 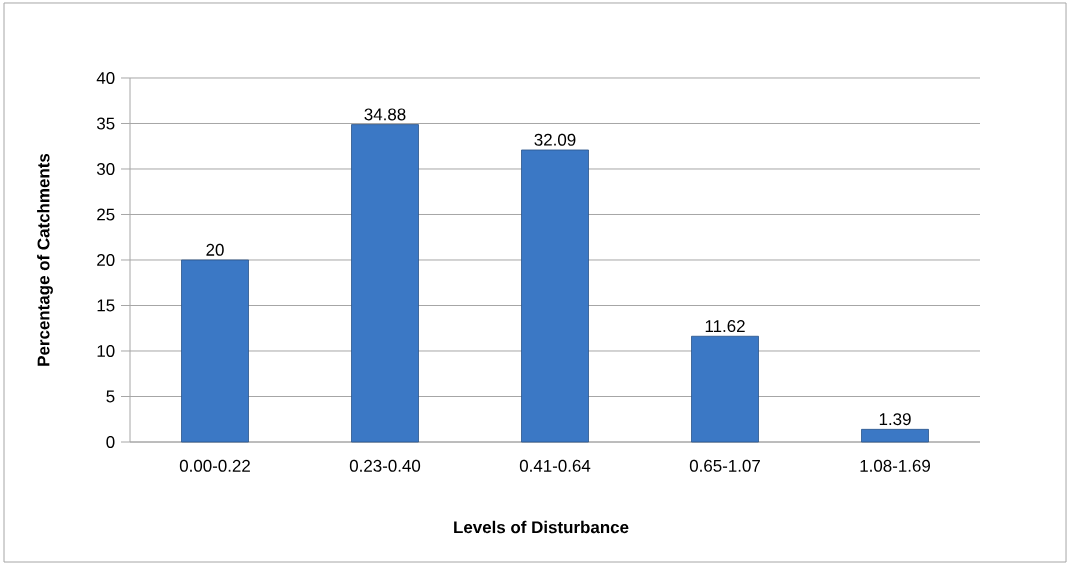 What do you see at coordinates (895, 465) in the screenshot?
I see `x-tick-label: 1.08-1.69` at bounding box center [895, 465].